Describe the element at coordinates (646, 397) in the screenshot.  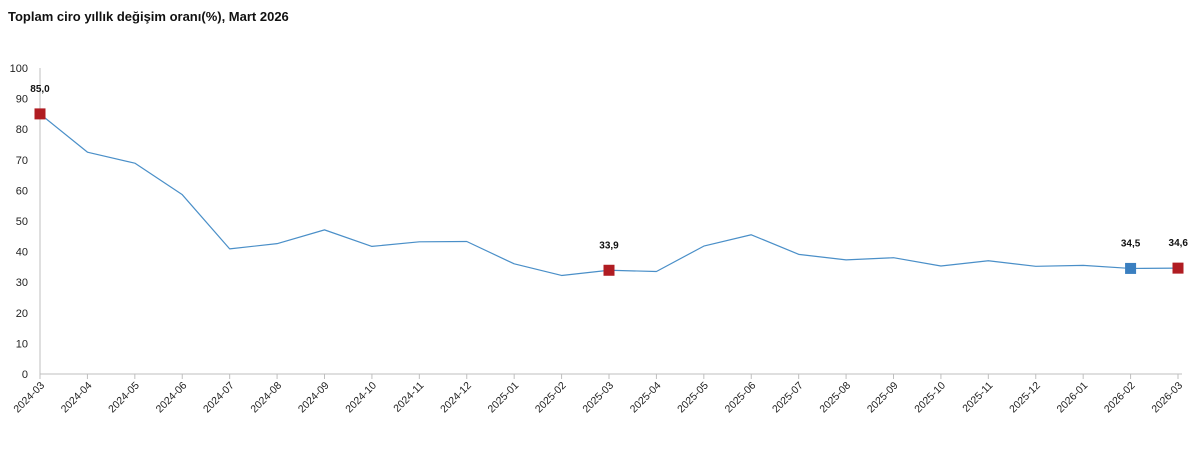
I see `x-tick-label: 2025-04` at that location.